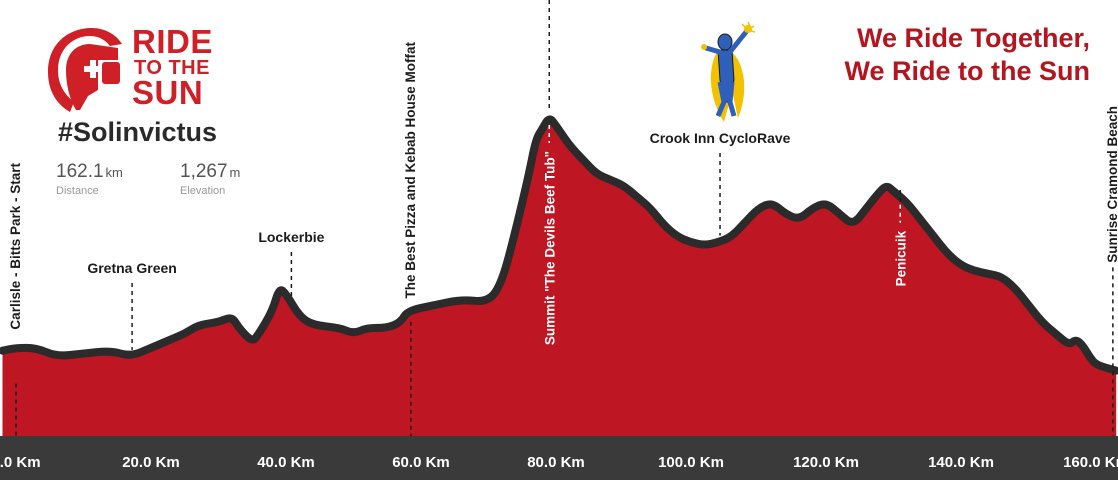 The width and height of the screenshot is (1118, 480). I want to click on distance-stat: 162.1 km Distance, so click(89, 179).